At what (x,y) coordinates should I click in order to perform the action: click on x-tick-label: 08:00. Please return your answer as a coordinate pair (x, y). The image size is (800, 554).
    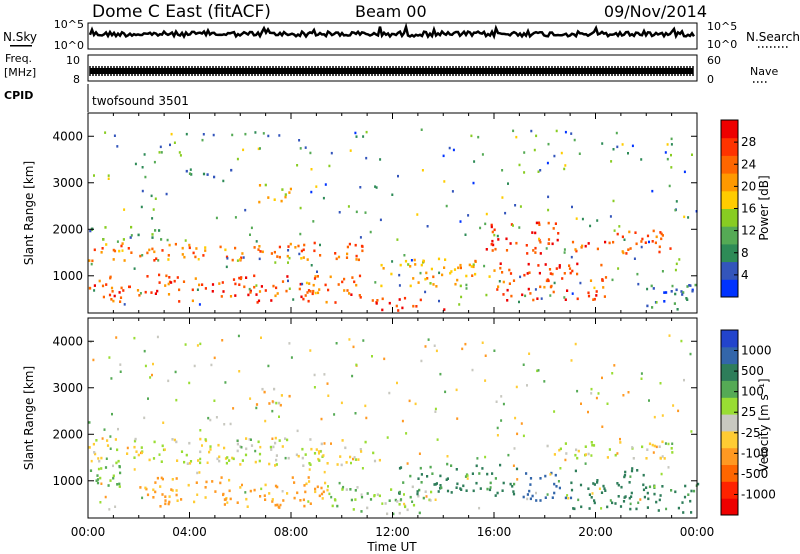
    Looking at the image, I should click on (291, 532).